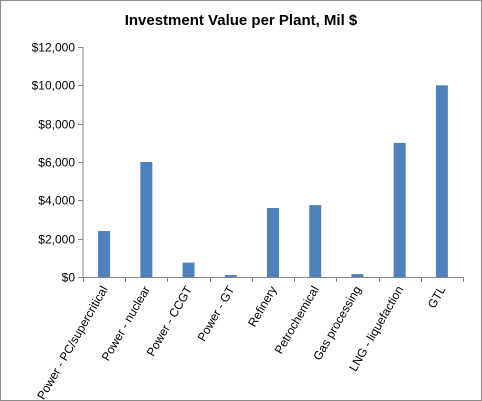  What do you see at coordinates (72, 342) in the screenshot?
I see `x-tick-label: Power - PC/supercritical` at bounding box center [72, 342].